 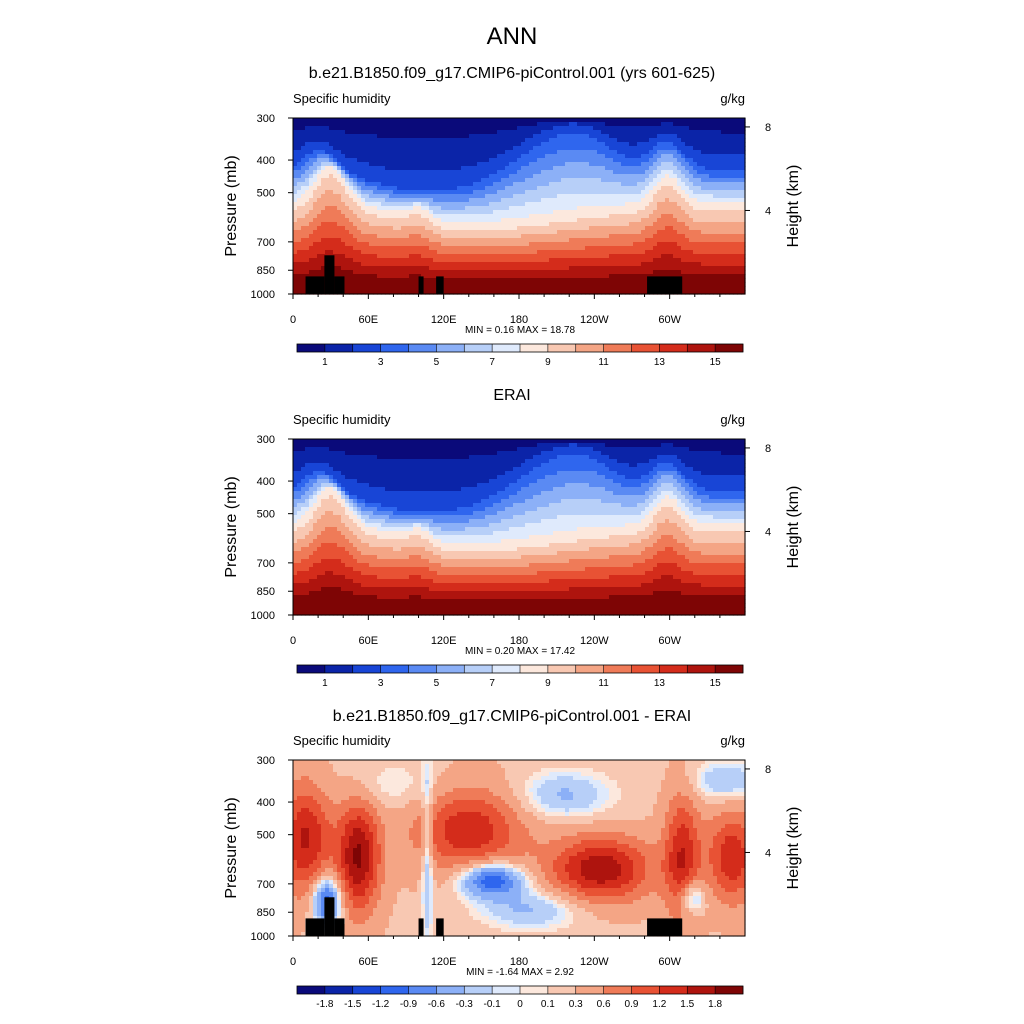 What do you see at coordinates (594, 320) in the screenshot?
I see `x-tick-label: 120W` at bounding box center [594, 320].